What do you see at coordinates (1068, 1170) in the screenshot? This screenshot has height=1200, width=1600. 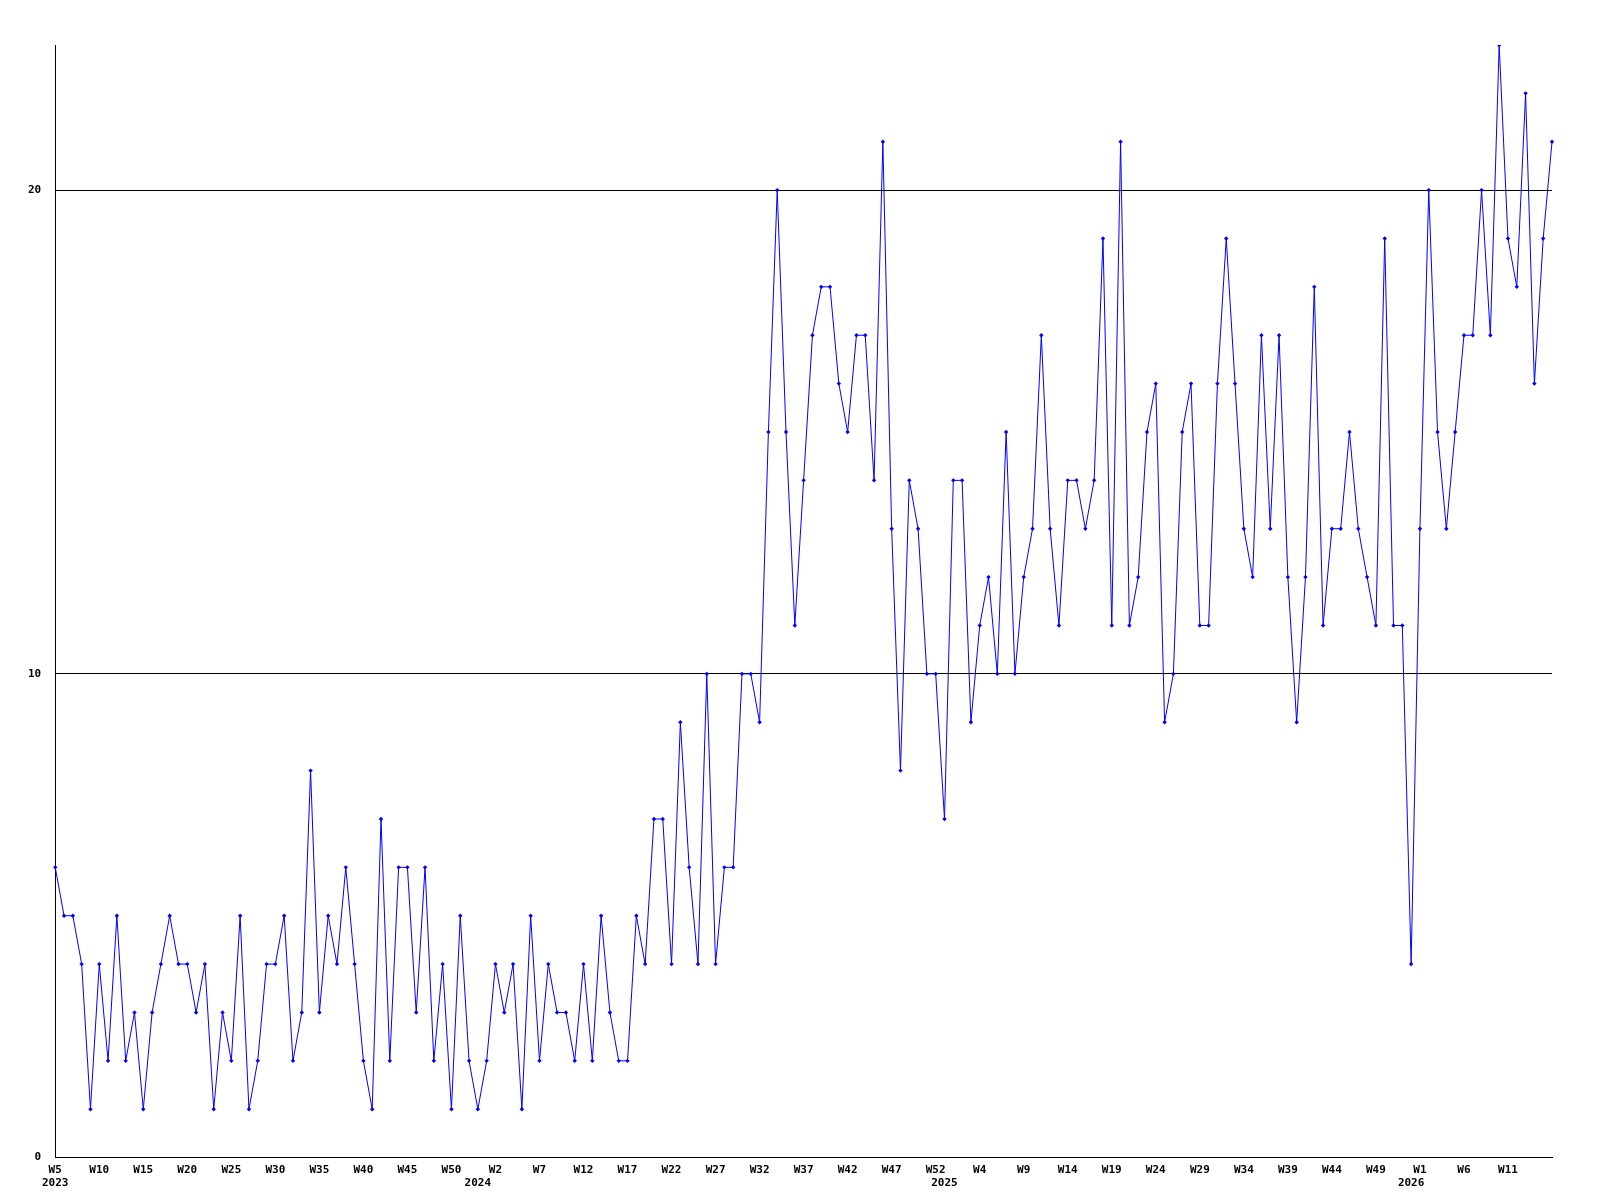 I see `x-tick-label: W14` at bounding box center [1068, 1170].